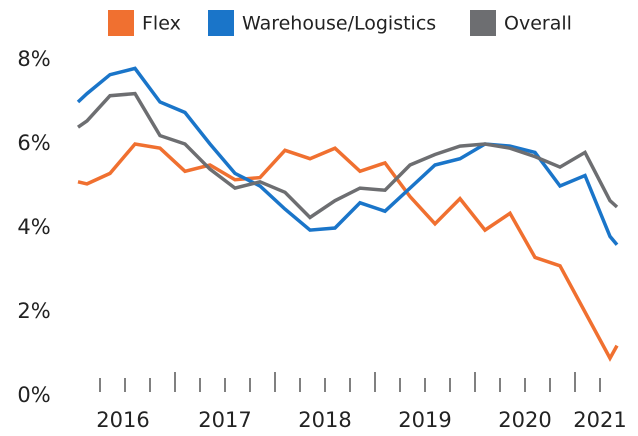 This screenshot has width=638, height=436. Describe the element at coordinates (33, 395) in the screenshot. I see `y-tick-label: 0%` at that location.